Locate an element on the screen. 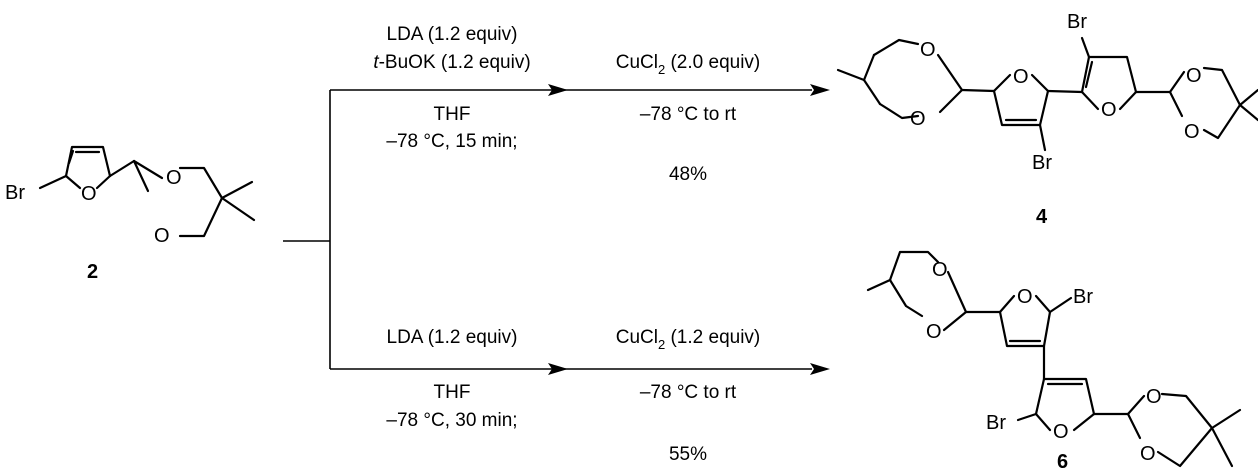 This screenshot has width=1258, height=470. bottom-reagent-cucl2: CuCl2 (1.2 equiv) is located at coordinates (688, 339).